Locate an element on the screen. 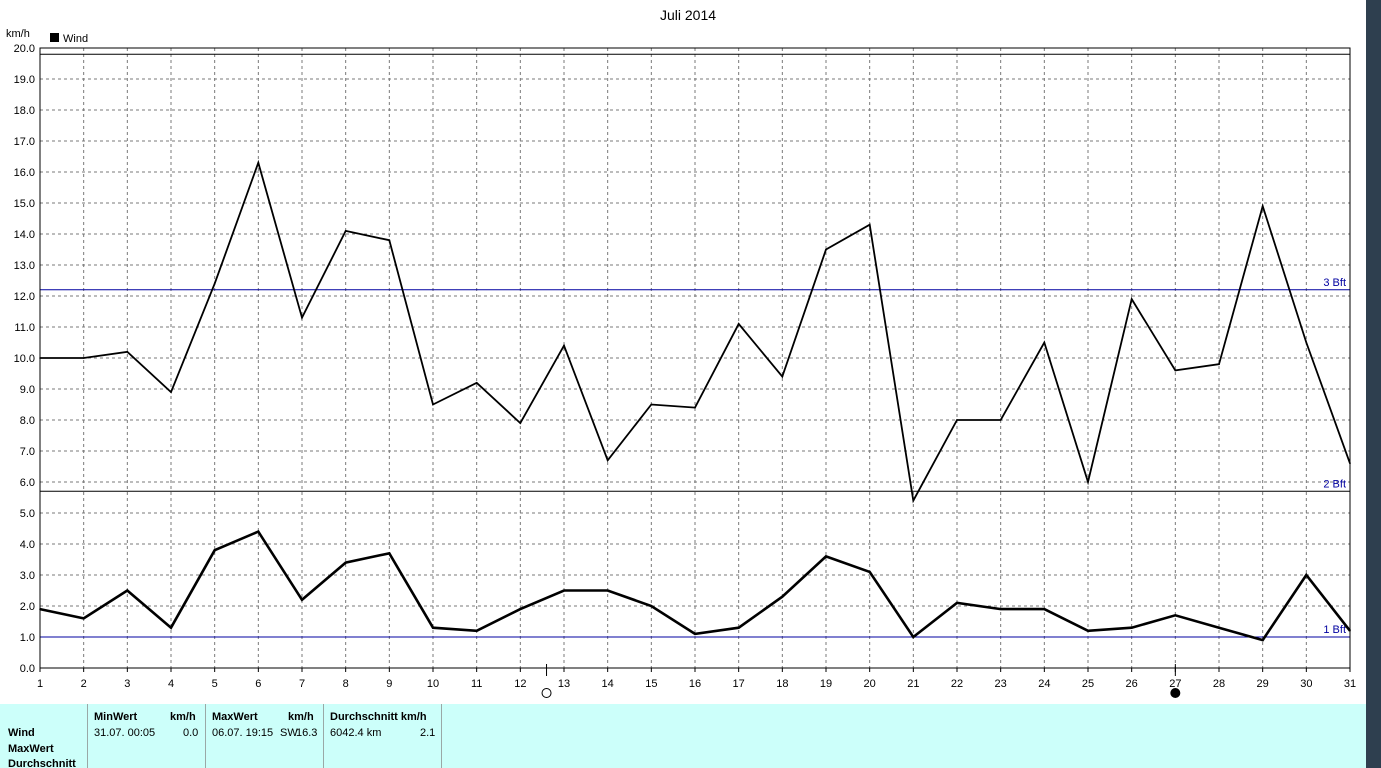 The height and width of the screenshot is (768, 1381). x-tick-label: 9 is located at coordinates (389, 684).